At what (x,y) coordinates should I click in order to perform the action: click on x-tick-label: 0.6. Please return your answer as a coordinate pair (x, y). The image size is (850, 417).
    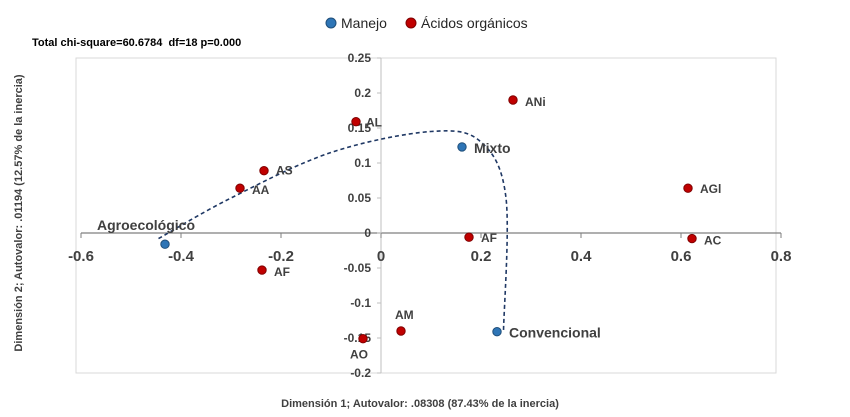
    Looking at the image, I should click on (681, 256).